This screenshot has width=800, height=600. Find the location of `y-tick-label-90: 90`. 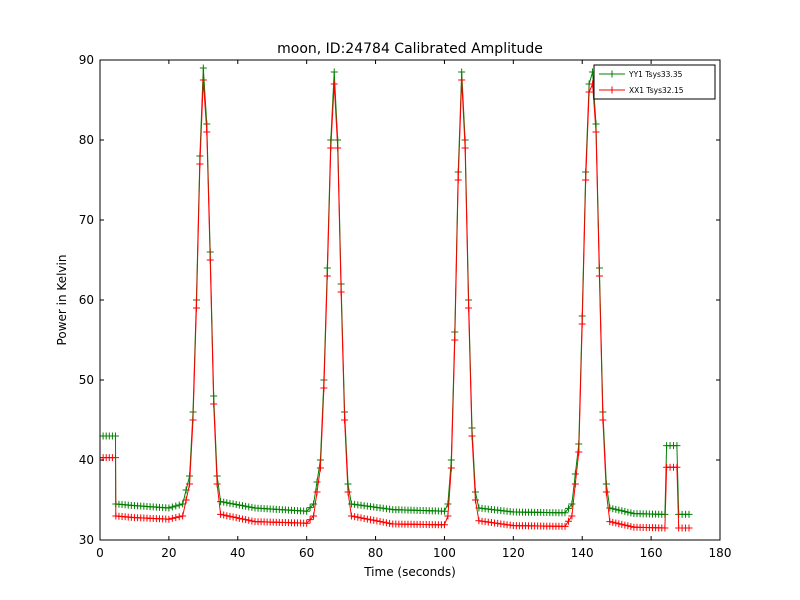

y-tick-label-90: 90 is located at coordinates (86, 60).